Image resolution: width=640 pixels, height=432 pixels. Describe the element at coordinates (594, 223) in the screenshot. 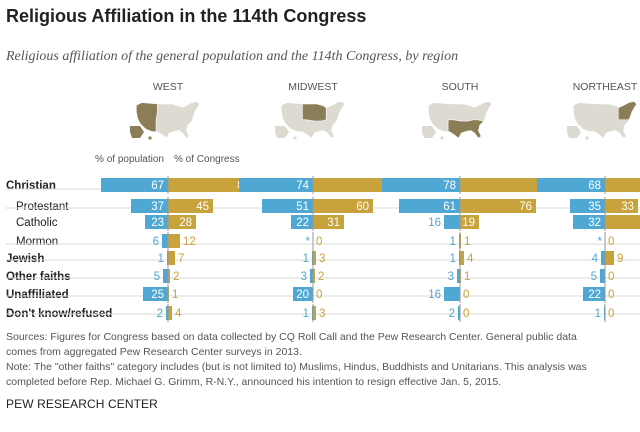

I see `population-value-label: 32` at that location.